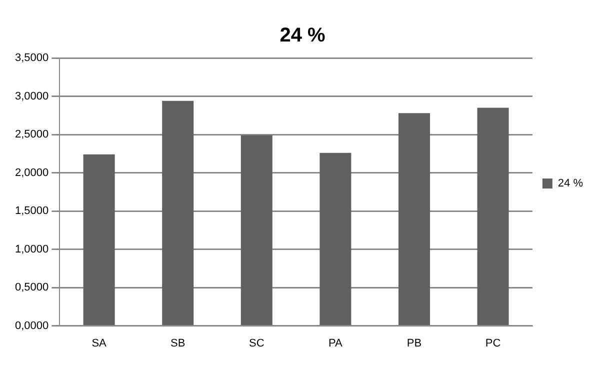 This screenshot has height=367, width=611. I want to click on x-tick-label: SC, so click(256, 343).